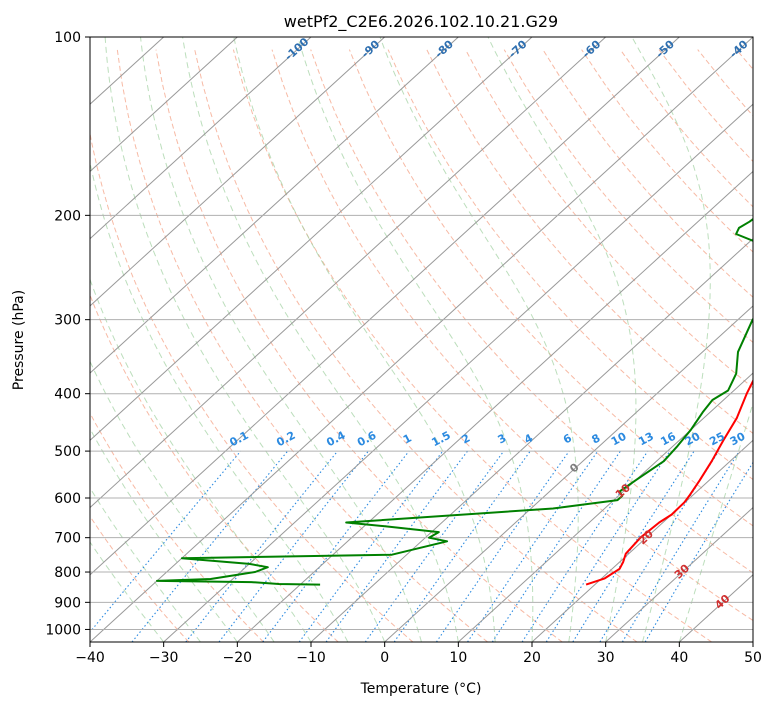 The image size is (775, 708). Describe the element at coordinates (67, 321) in the screenshot. I see `y-tick-label: 300` at that location.